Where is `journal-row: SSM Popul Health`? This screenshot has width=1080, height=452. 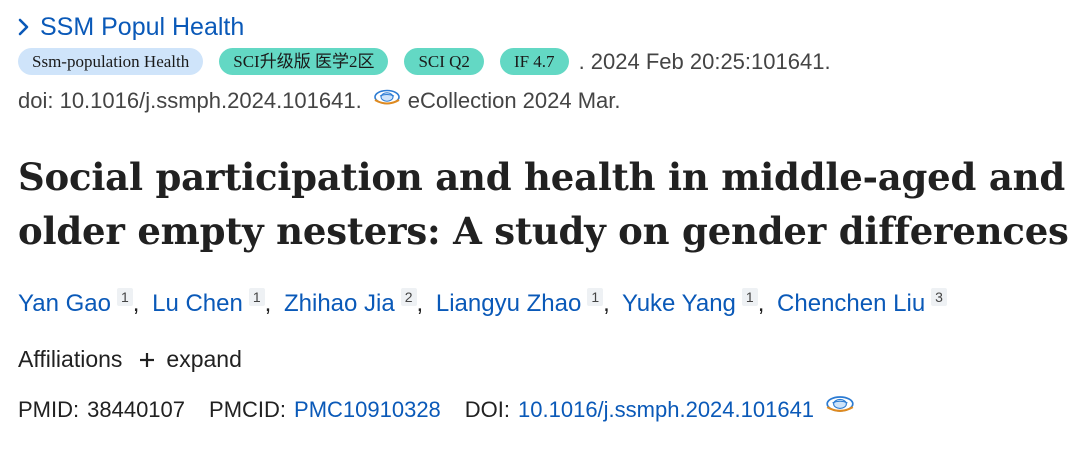 journal-row: SSM Popul Health is located at coordinates (131, 27).